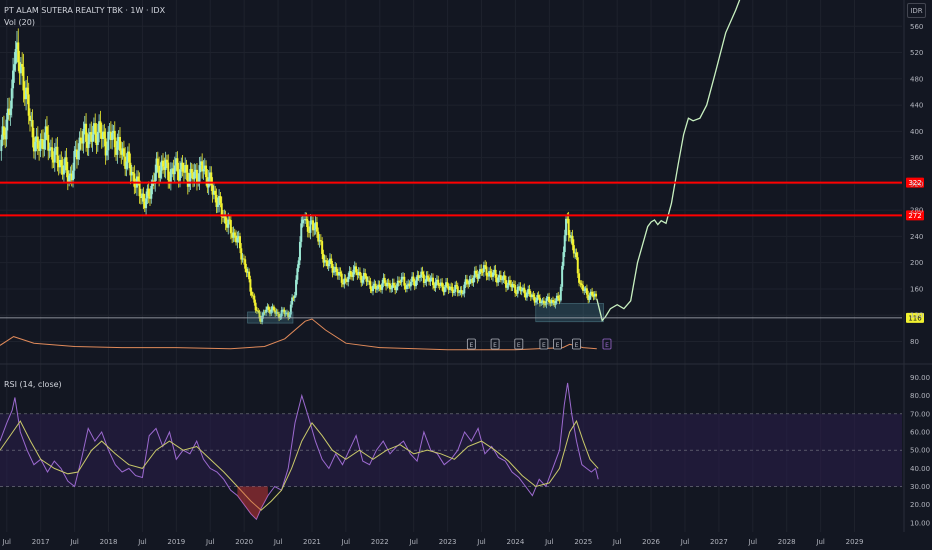 This screenshot has width=932, height=550. Describe the element at coordinates (914, 183) in the screenshot. I see `level-label: 322` at that location.